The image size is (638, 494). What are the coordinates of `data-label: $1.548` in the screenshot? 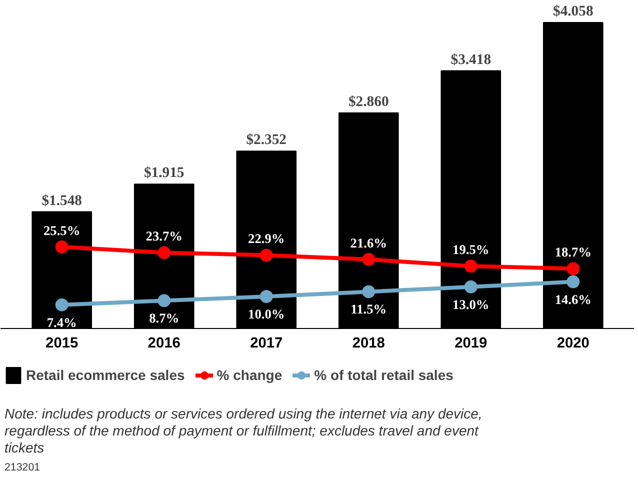 It's located at (62, 200).